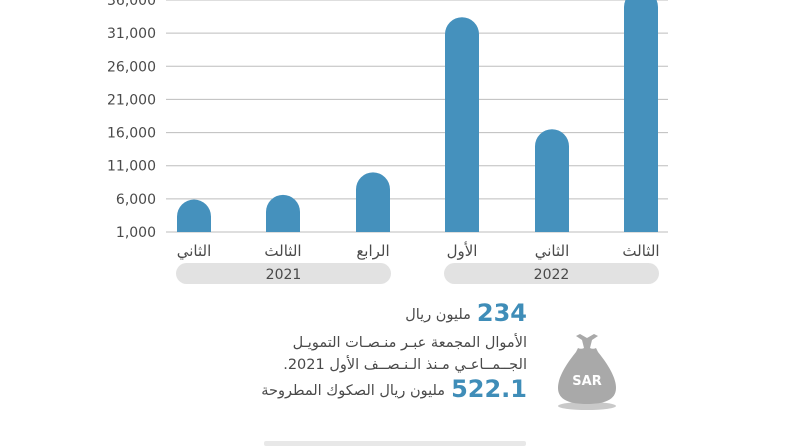 The width and height of the screenshot is (792, 446). I want to click on x-category-label: الأول, so click(462, 250).